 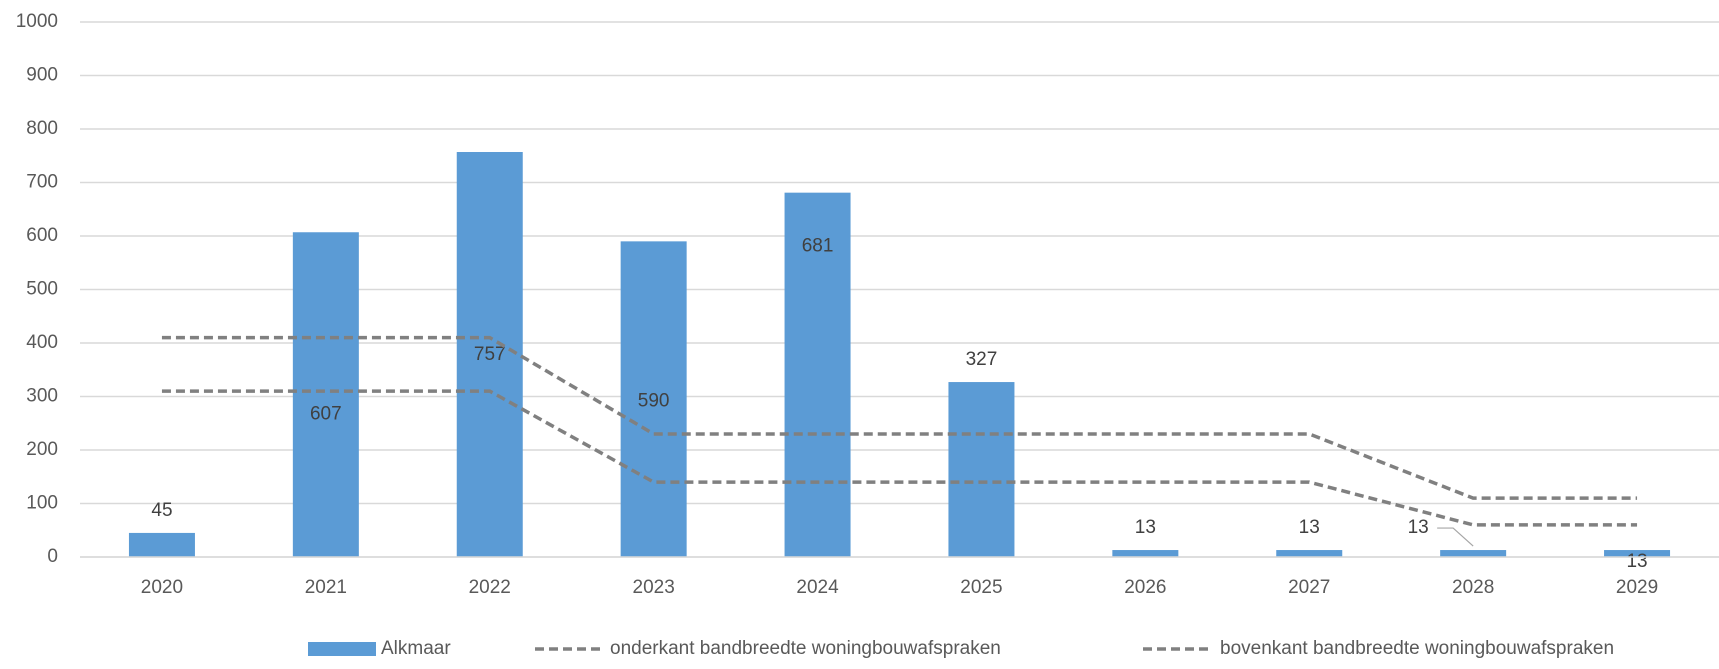 What do you see at coordinates (1145, 587) in the screenshot?
I see `x-tick-label: 2026` at bounding box center [1145, 587].